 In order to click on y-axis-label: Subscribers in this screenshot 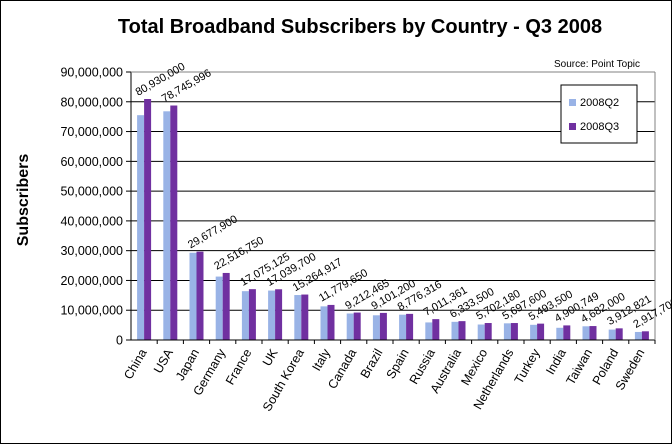, I will do `click(23, 200)`.